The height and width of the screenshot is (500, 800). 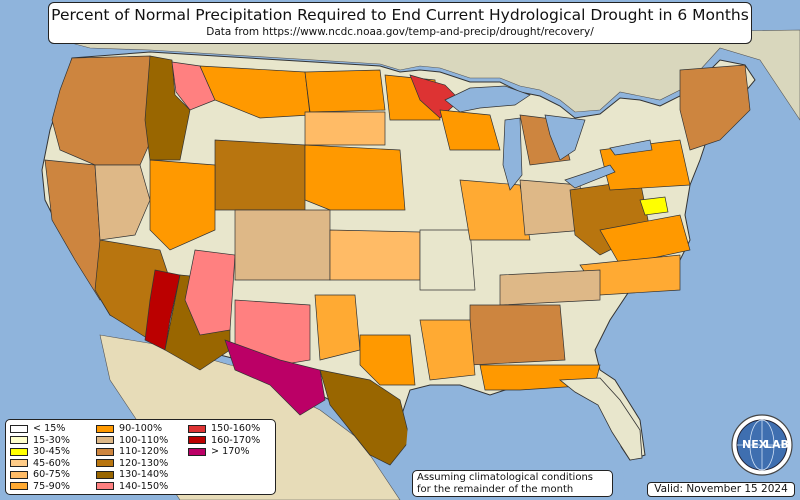 What do you see at coordinates (355, 177) in the screenshot?
I see `region-nebraska` at bounding box center [355, 177].